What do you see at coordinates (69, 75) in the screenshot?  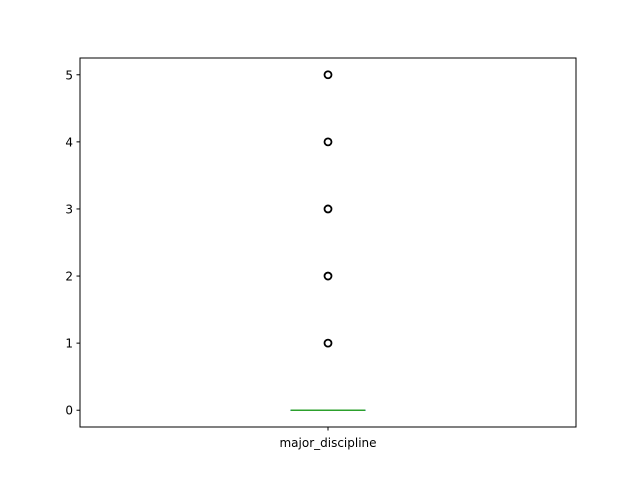 I see `y-tick-label: 5` at bounding box center [69, 75].